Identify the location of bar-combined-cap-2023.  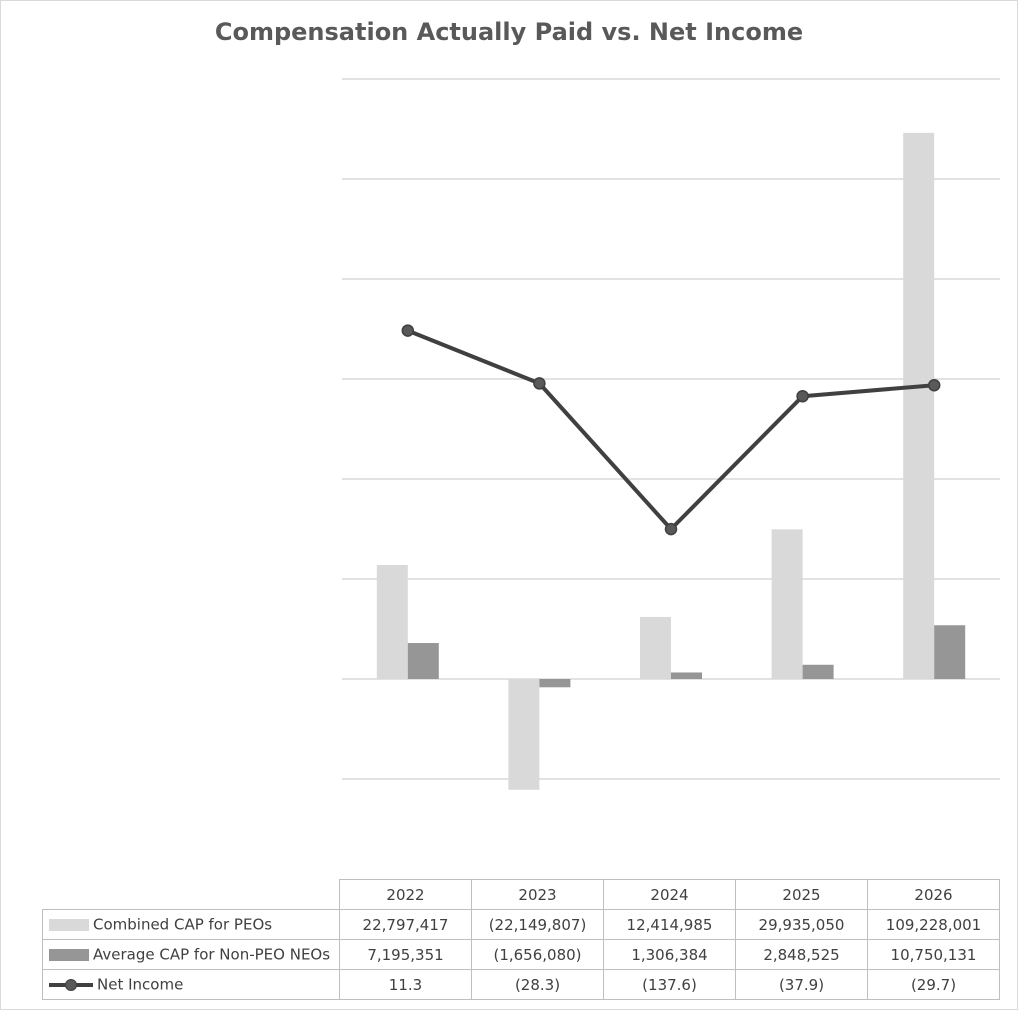
(524, 734).